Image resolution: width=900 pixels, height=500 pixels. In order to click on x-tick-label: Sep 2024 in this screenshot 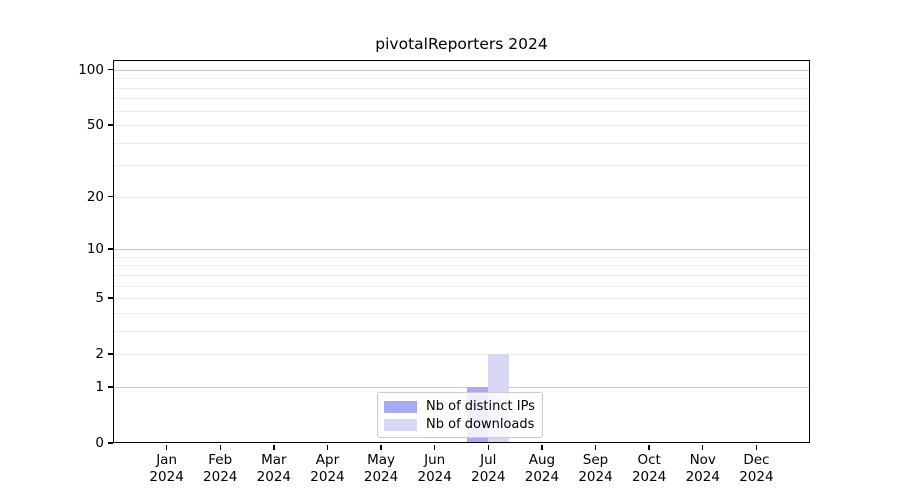, I will do `click(596, 469)`.